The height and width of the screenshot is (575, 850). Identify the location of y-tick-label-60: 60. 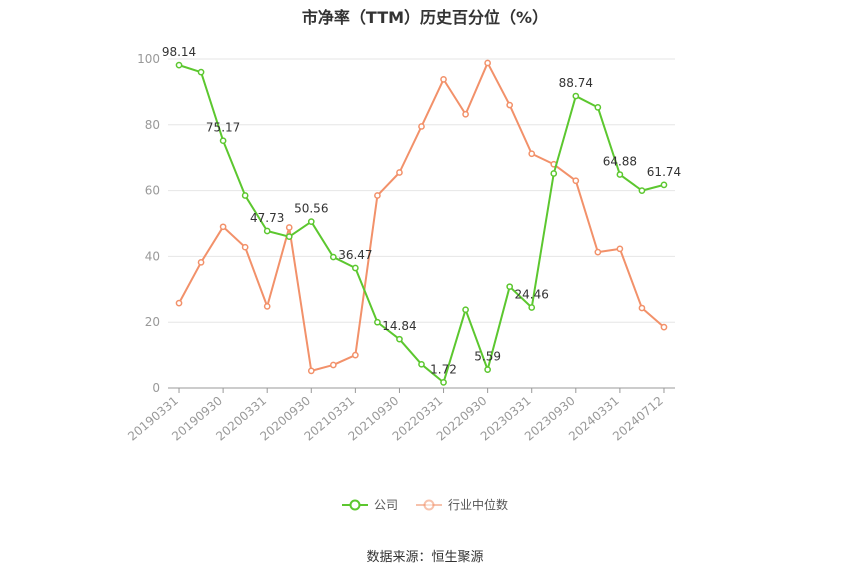
(152, 191).